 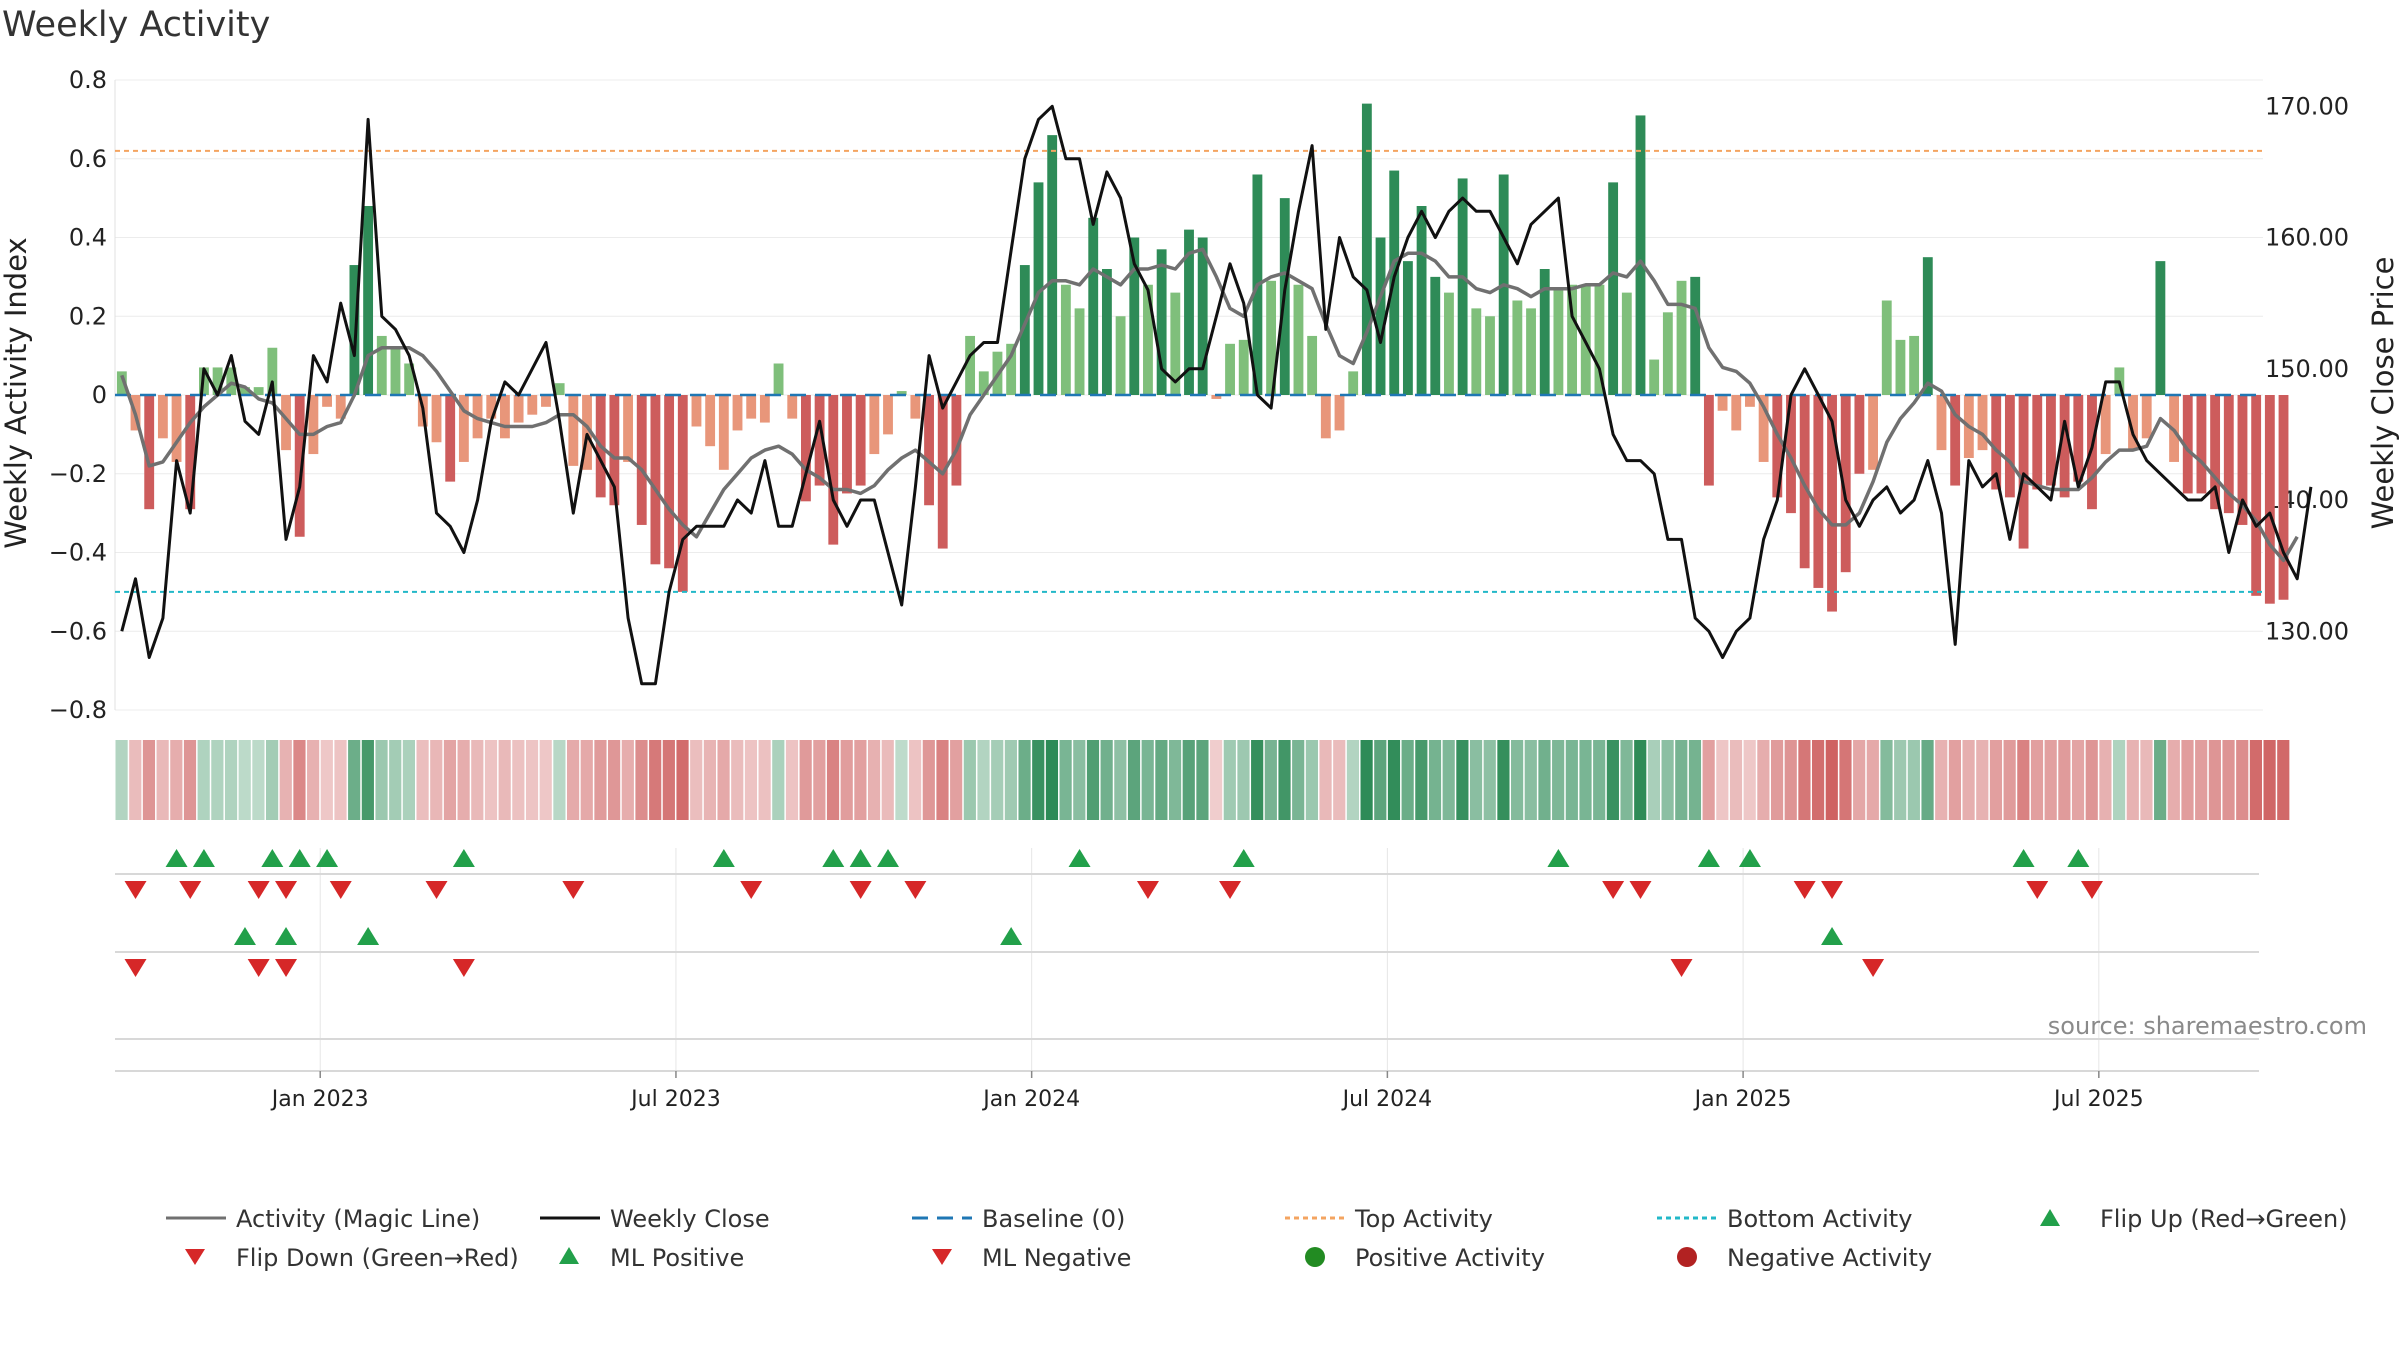 What do you see at coordinates (135, 968) in the screenshot?
I see `ml-negative-marker` at bounding box center [135, 968].